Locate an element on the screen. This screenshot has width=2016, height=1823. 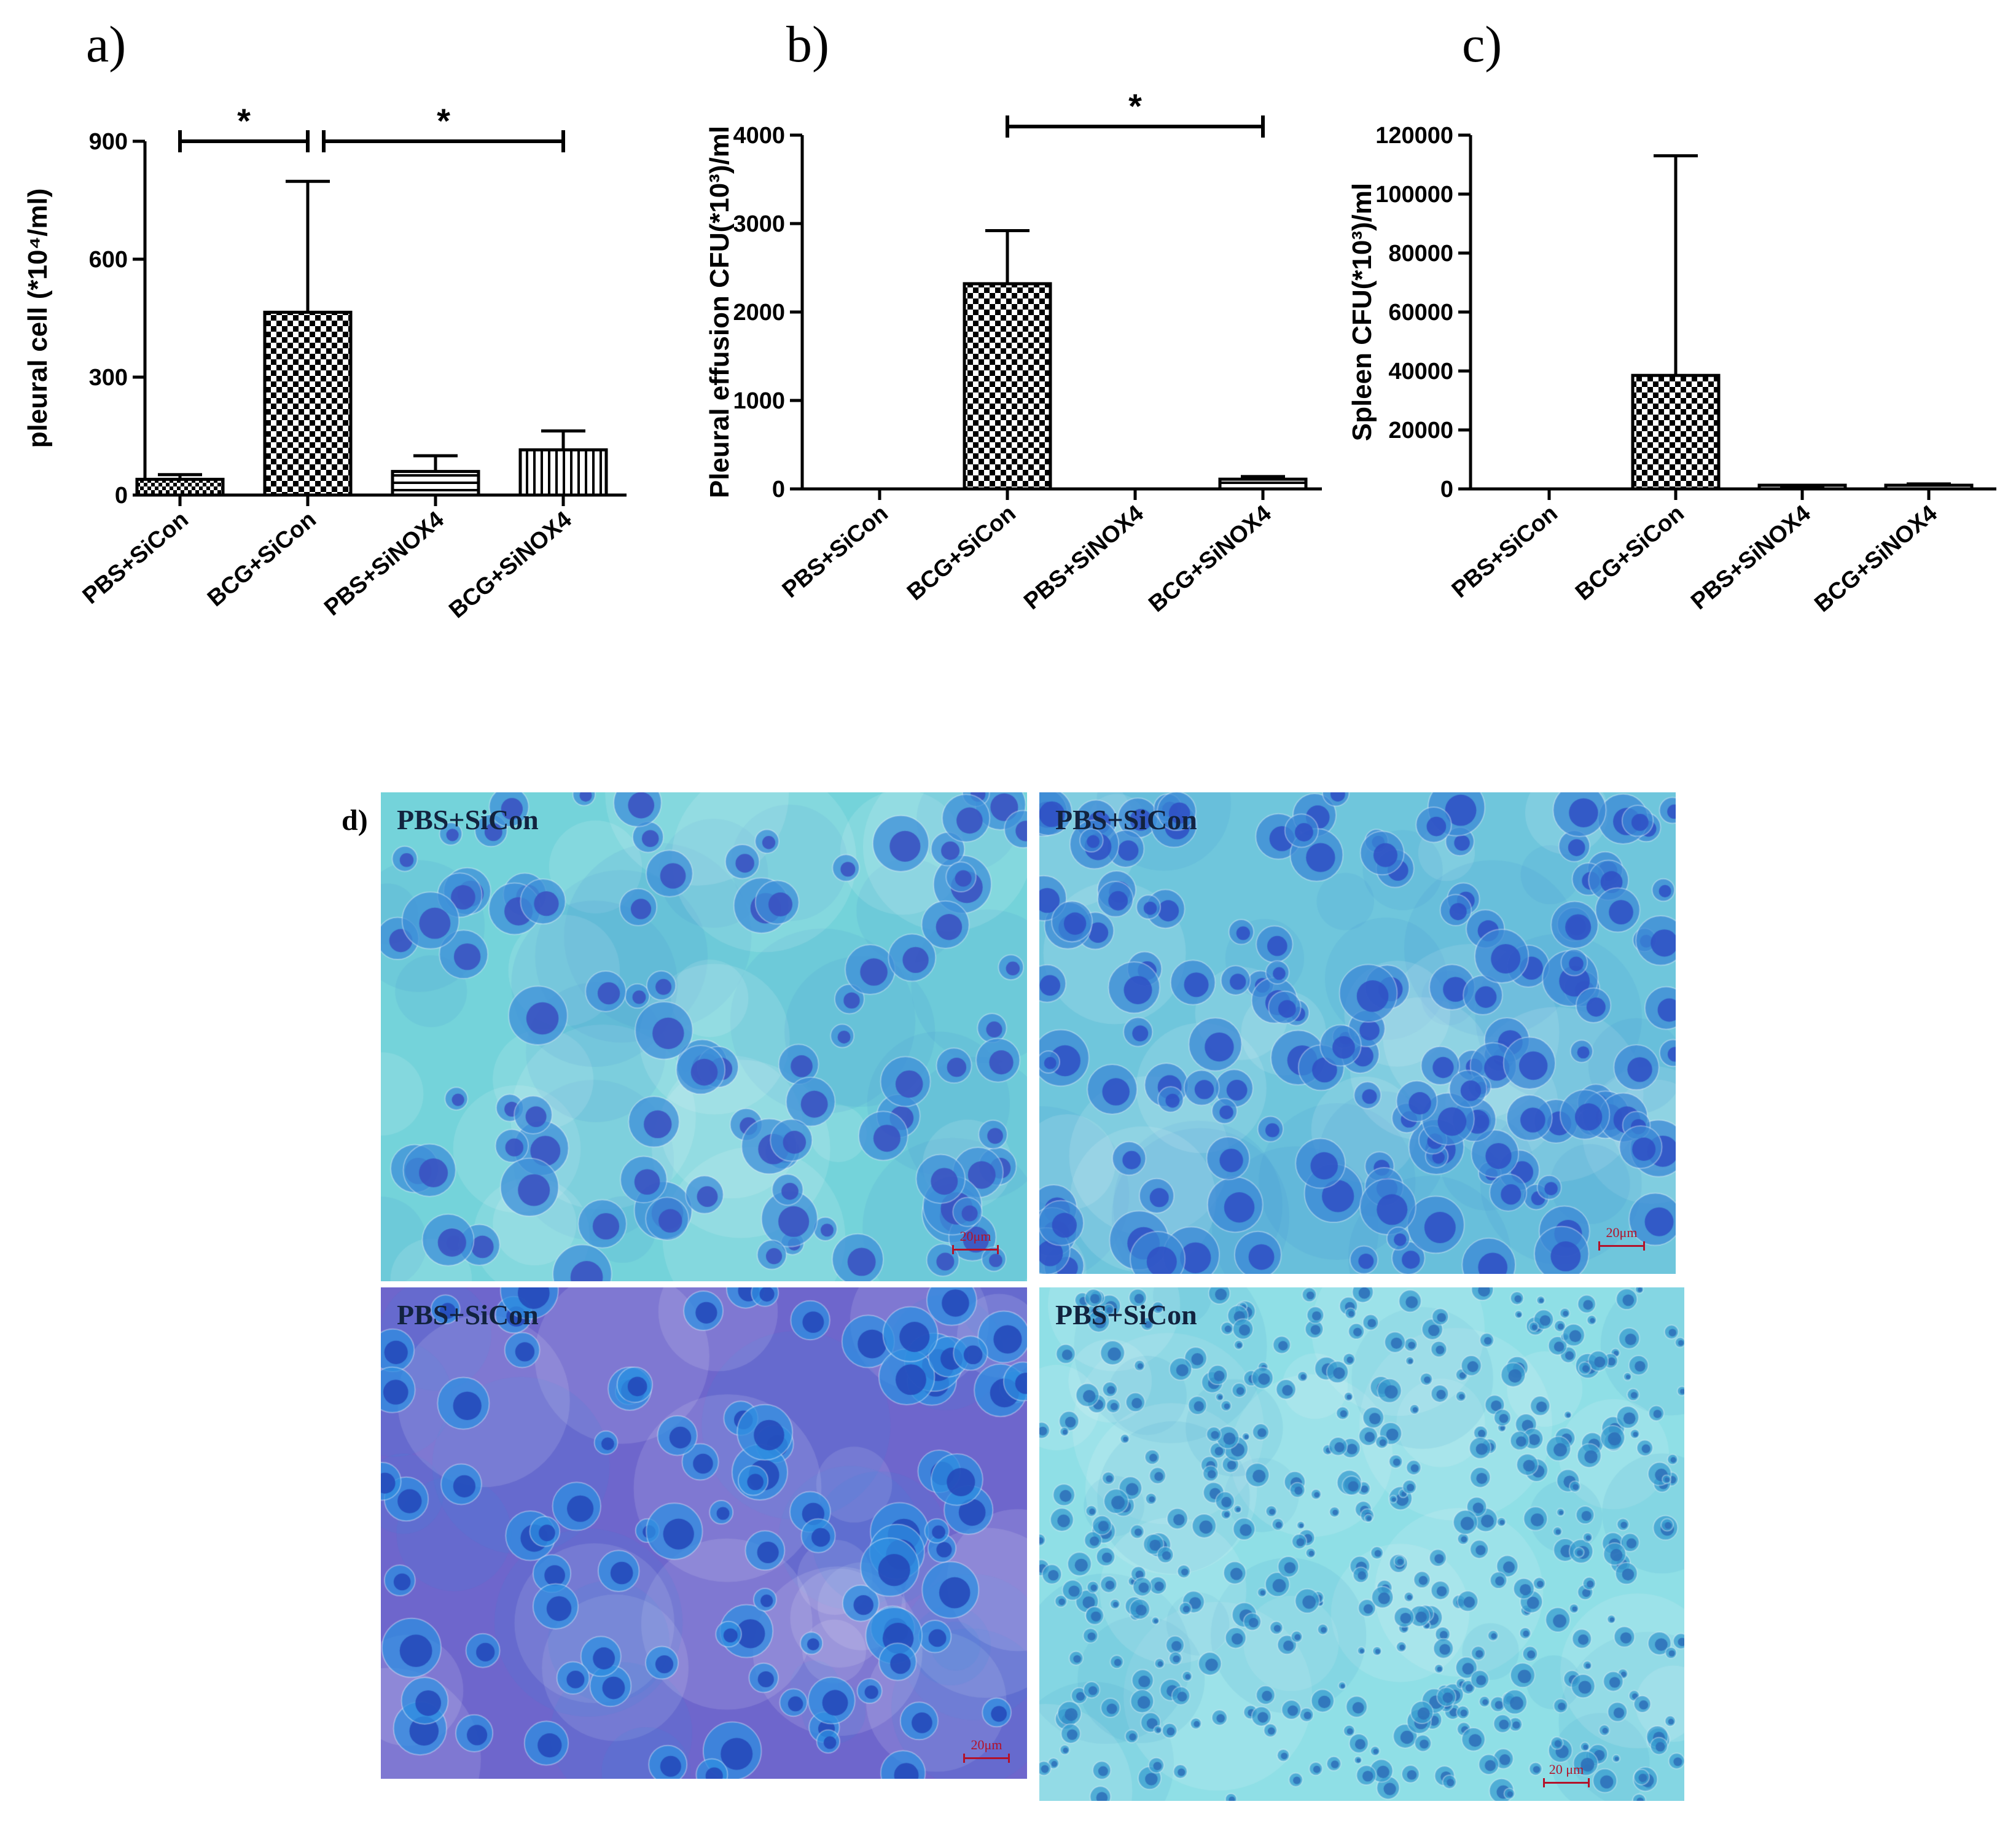
micrograph-2-scale-text: 20μm is located at coordinates (1622, 1233).